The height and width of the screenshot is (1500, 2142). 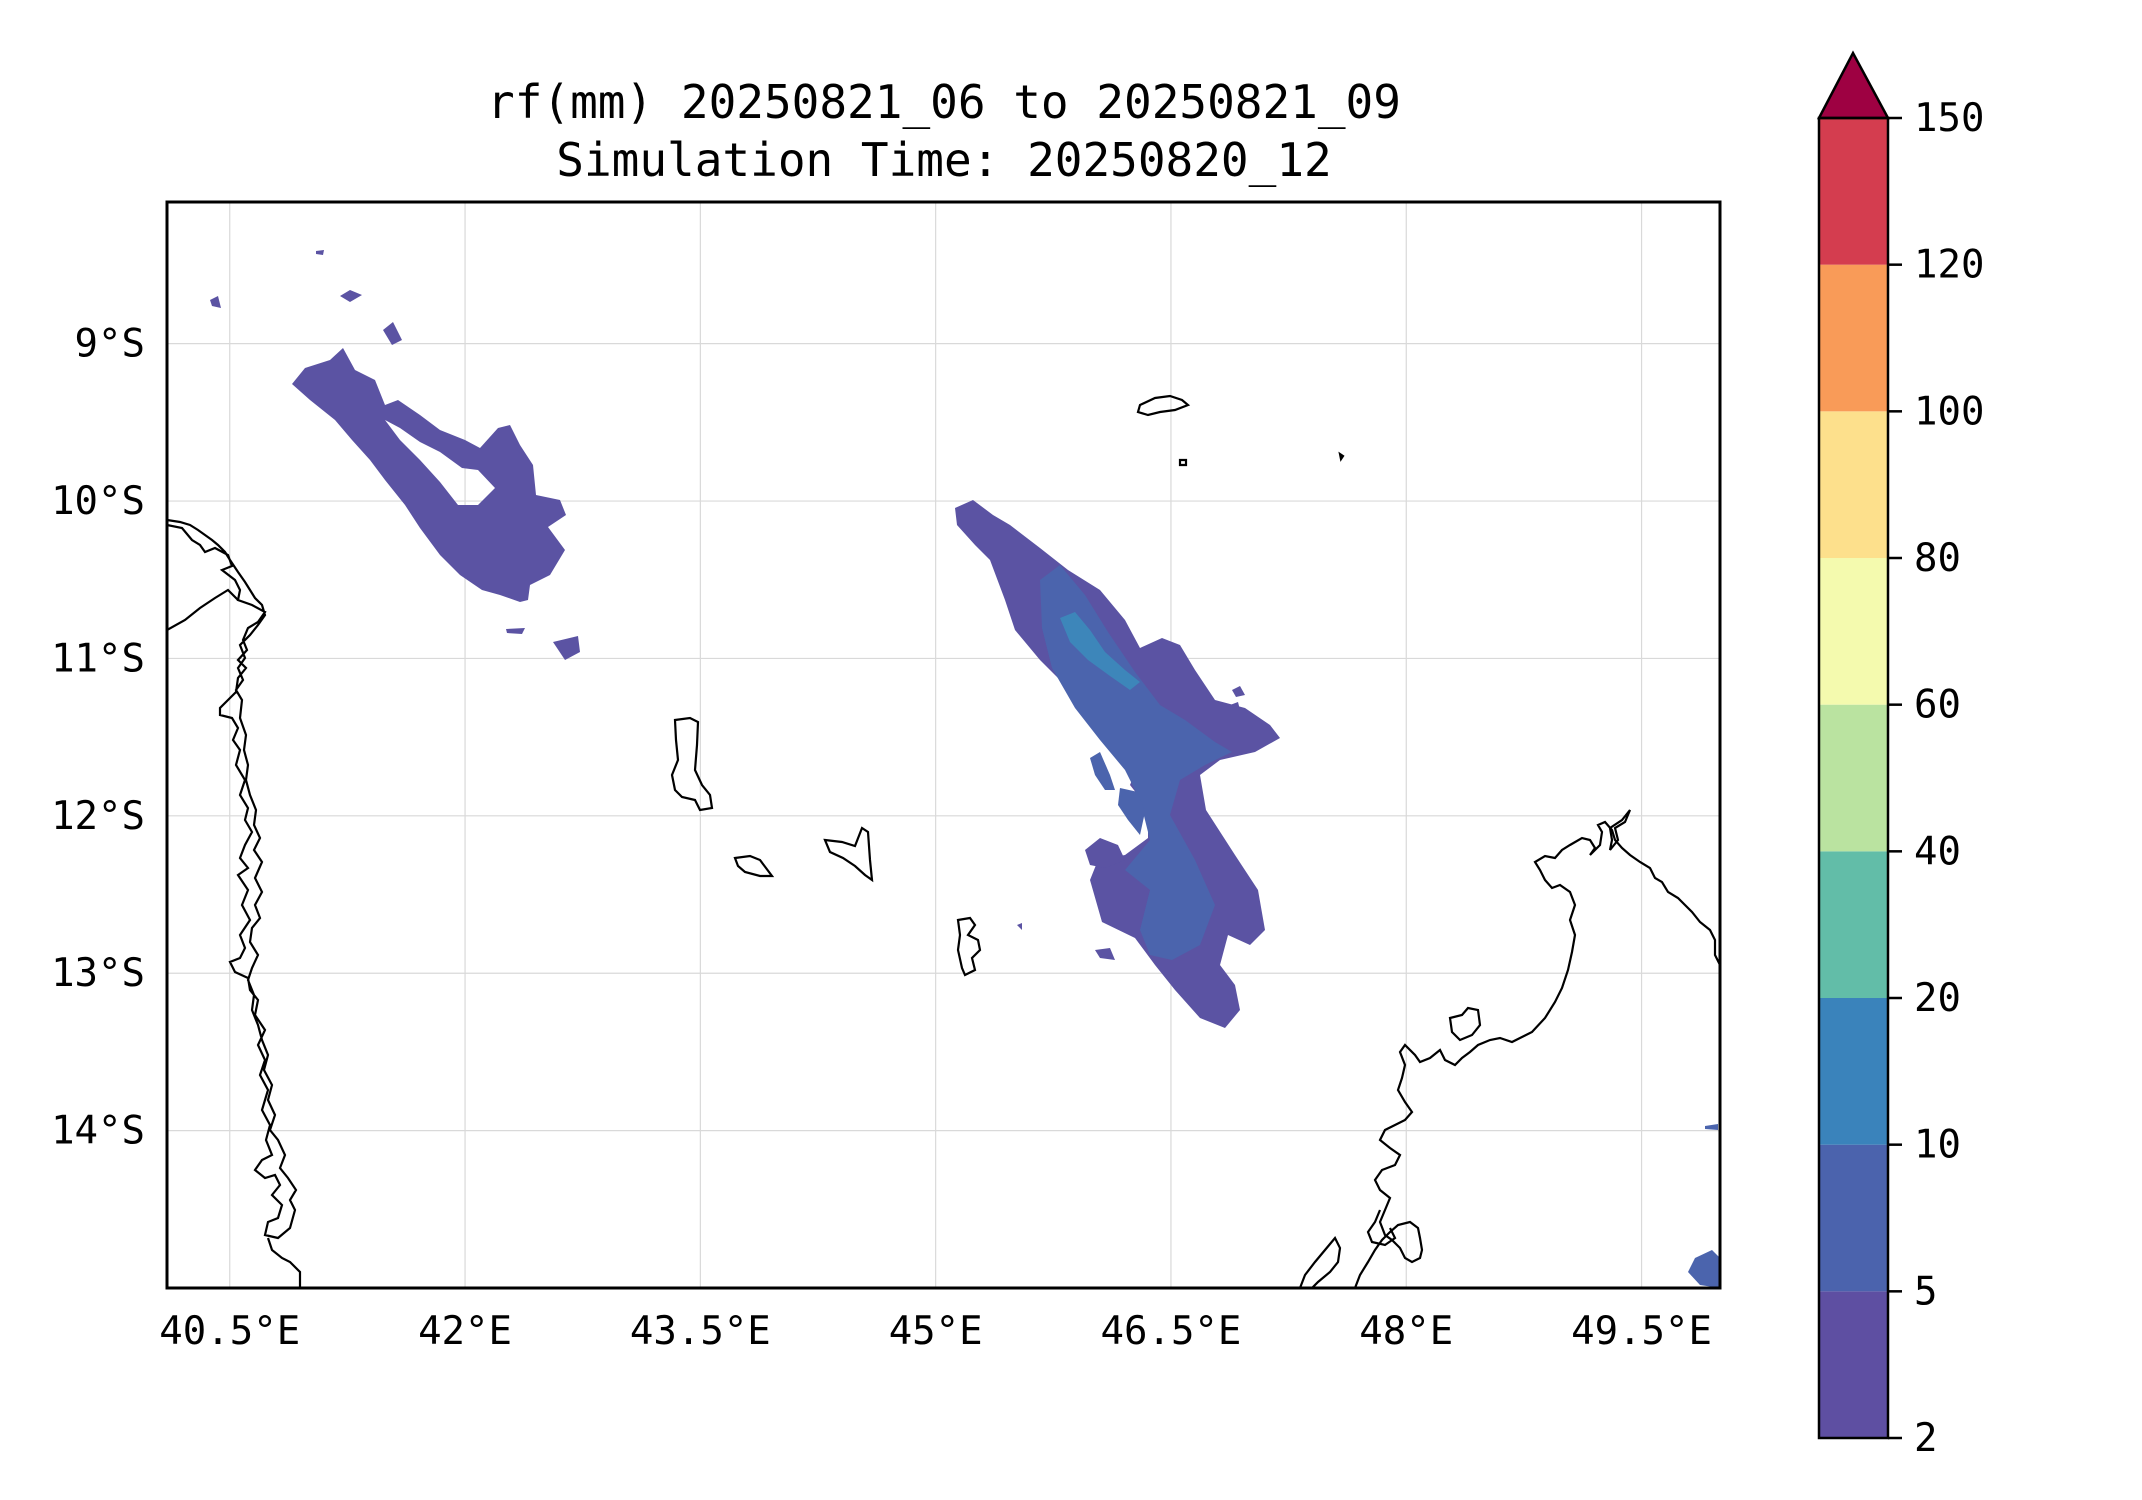 What do you see at coordinates (969, 946) in the screenshot?
I see `island-mayotte` at bounding box center [969, 946].